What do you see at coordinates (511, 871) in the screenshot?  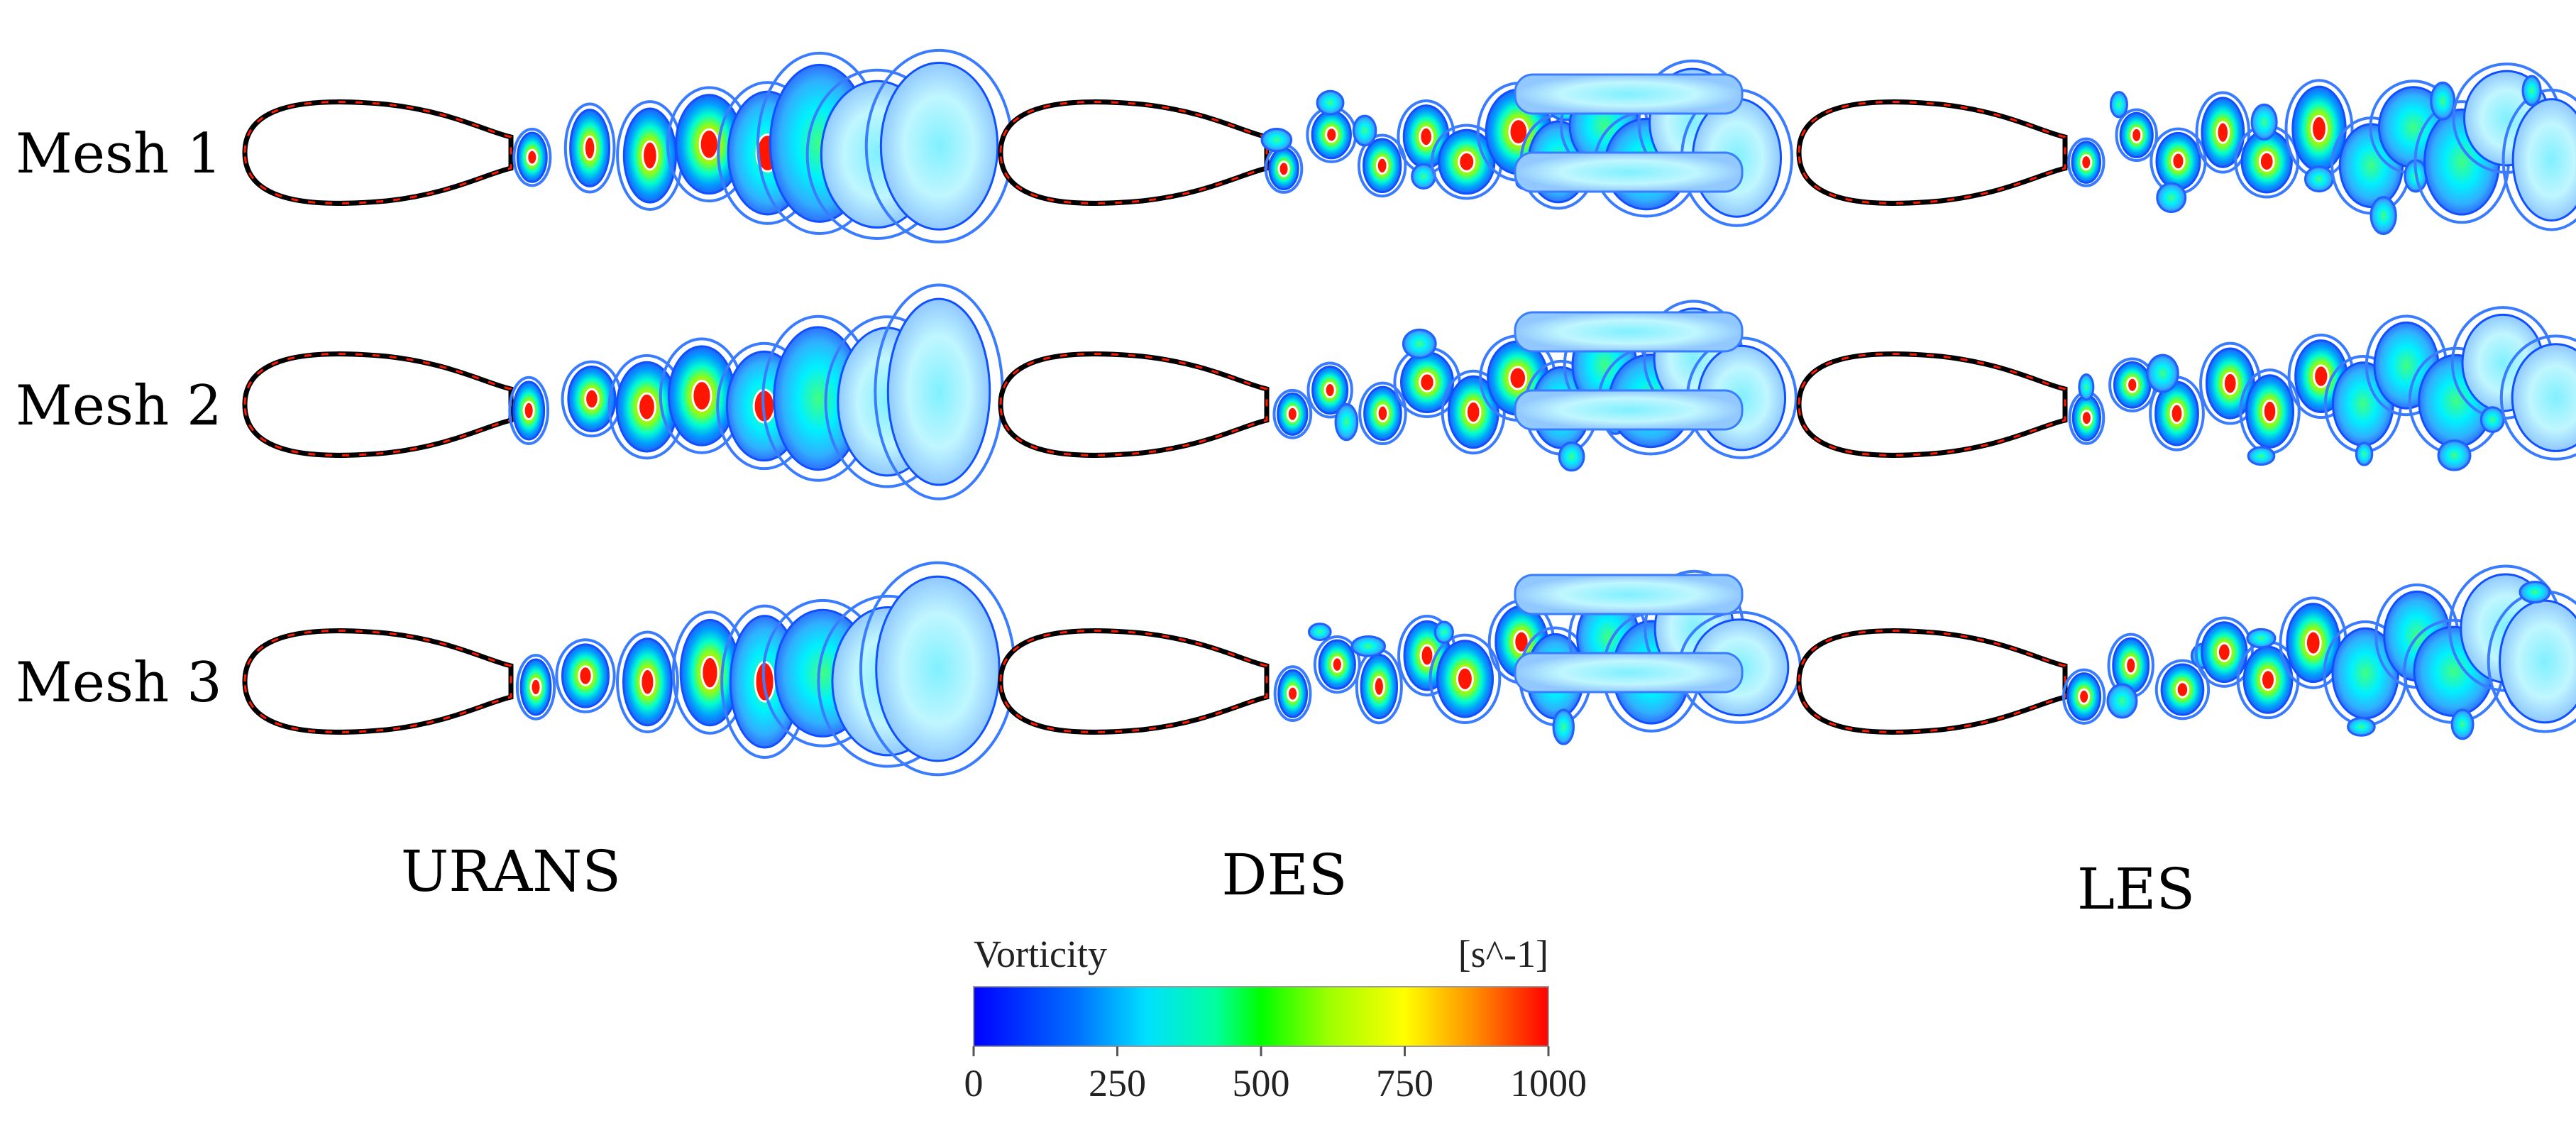 I see `column-label-urans: URANS` at bounding box center [511, 871].